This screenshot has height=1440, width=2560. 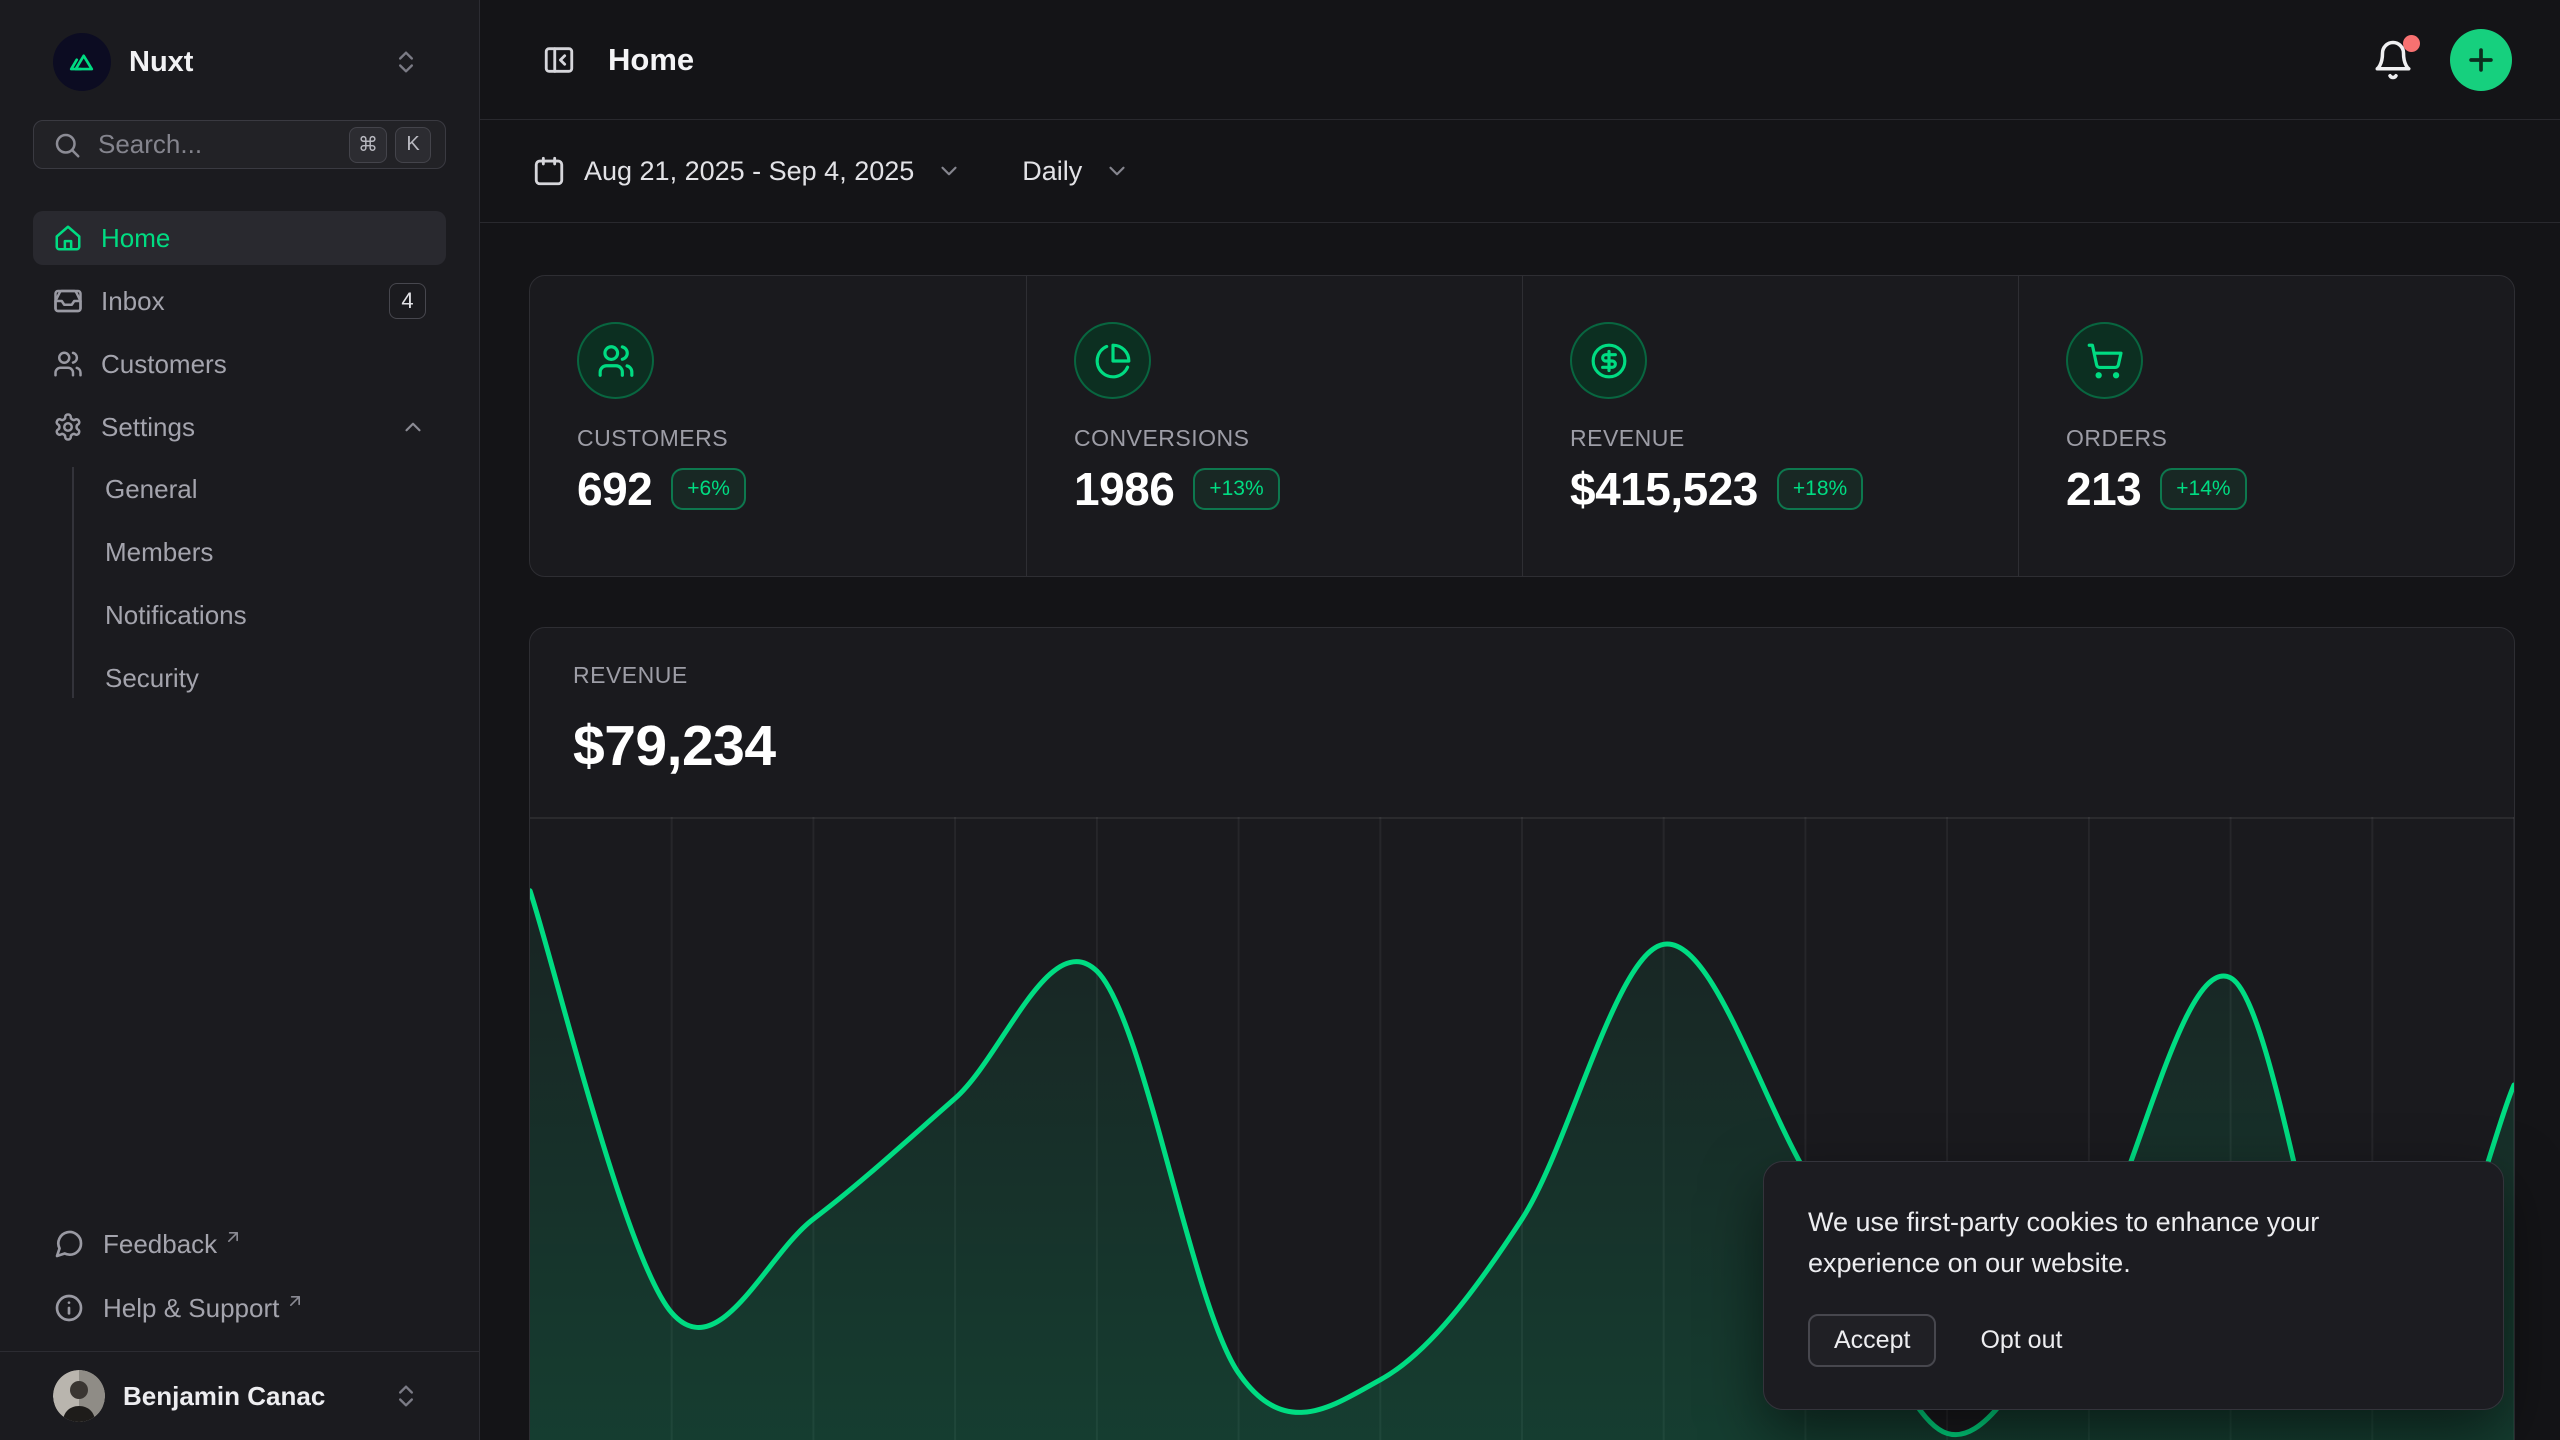 What do you see at coordinates (159, 551) in the screenshot?
I see `sidebar-item-members: Members` at bounding box center [159, 551].